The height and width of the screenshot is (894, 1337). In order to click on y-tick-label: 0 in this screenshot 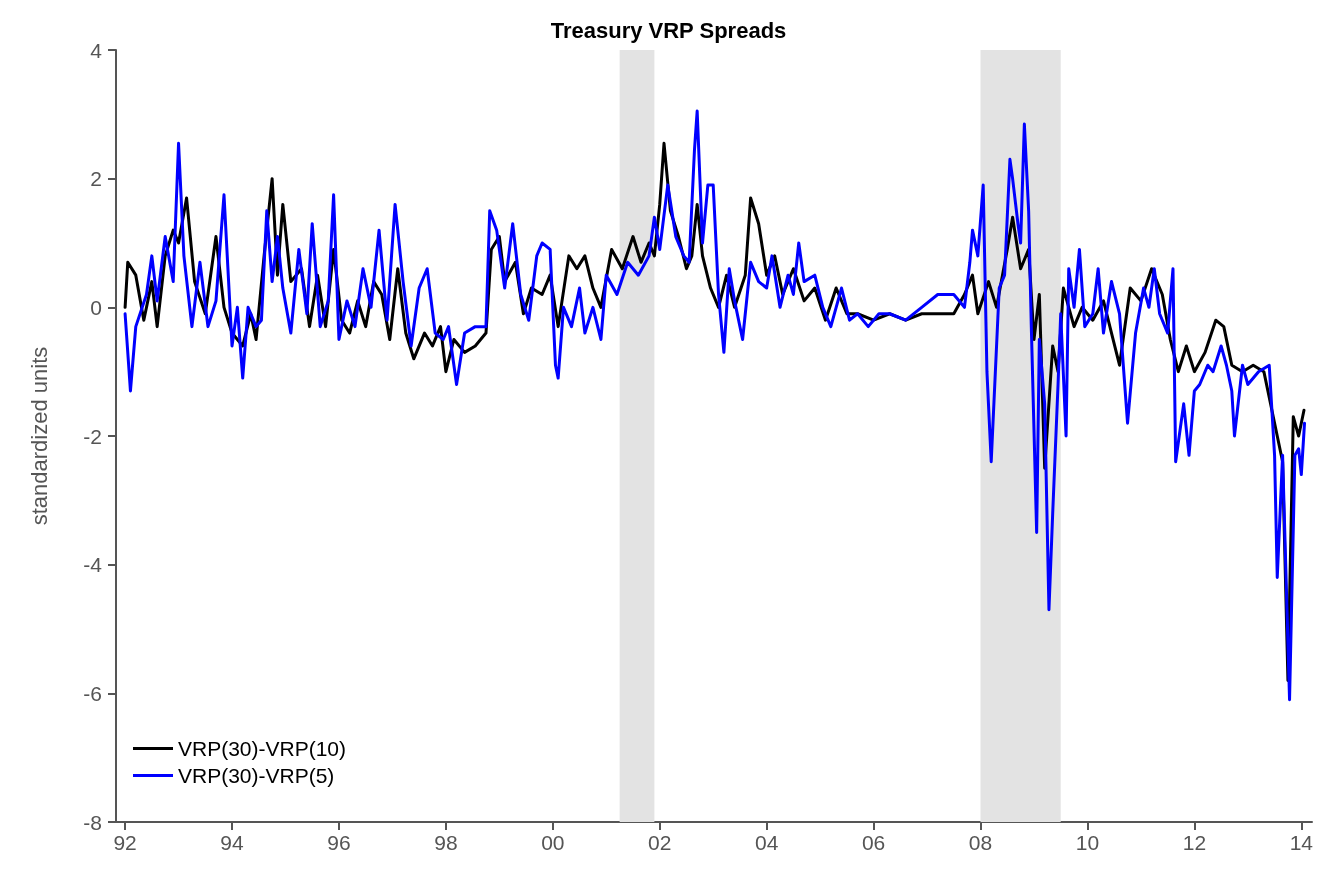, I will do `click(96, 307)`.